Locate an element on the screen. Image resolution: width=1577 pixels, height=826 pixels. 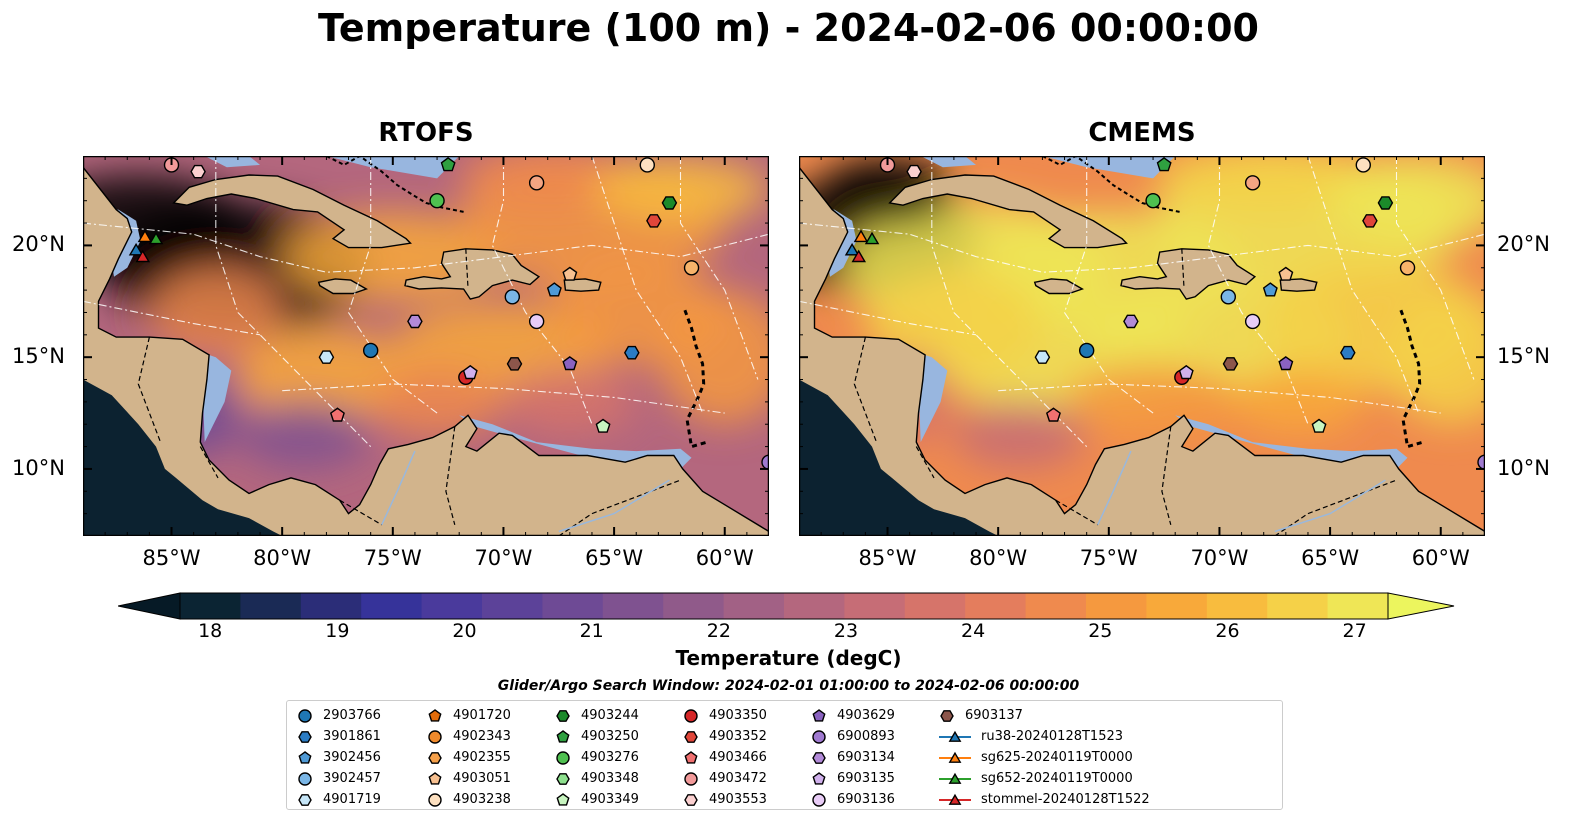
legend-label: 4903238 is located at coordinates (482, 799).